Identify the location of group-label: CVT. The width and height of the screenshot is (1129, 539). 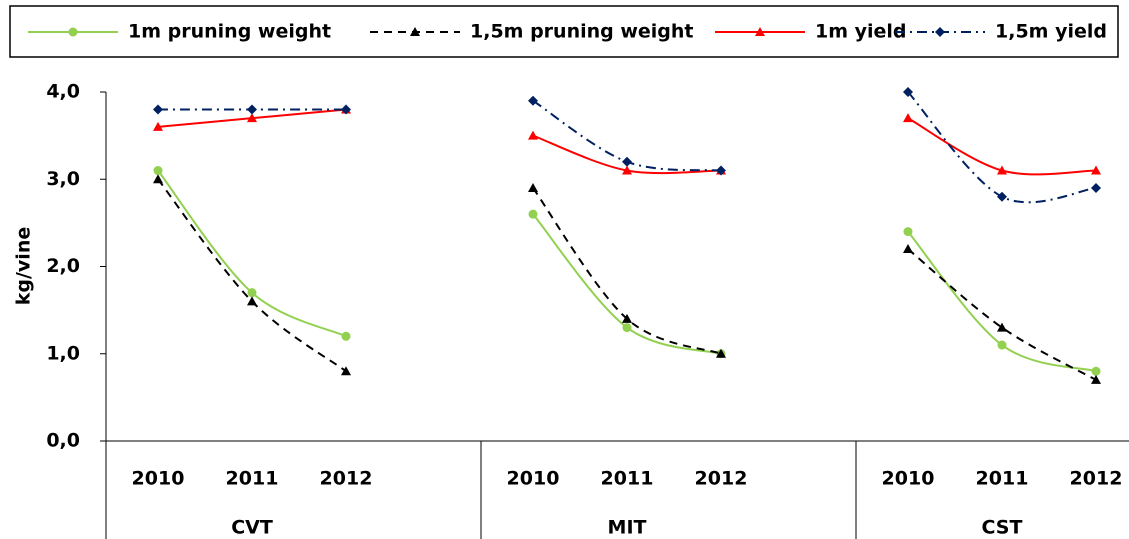
(252, 528).